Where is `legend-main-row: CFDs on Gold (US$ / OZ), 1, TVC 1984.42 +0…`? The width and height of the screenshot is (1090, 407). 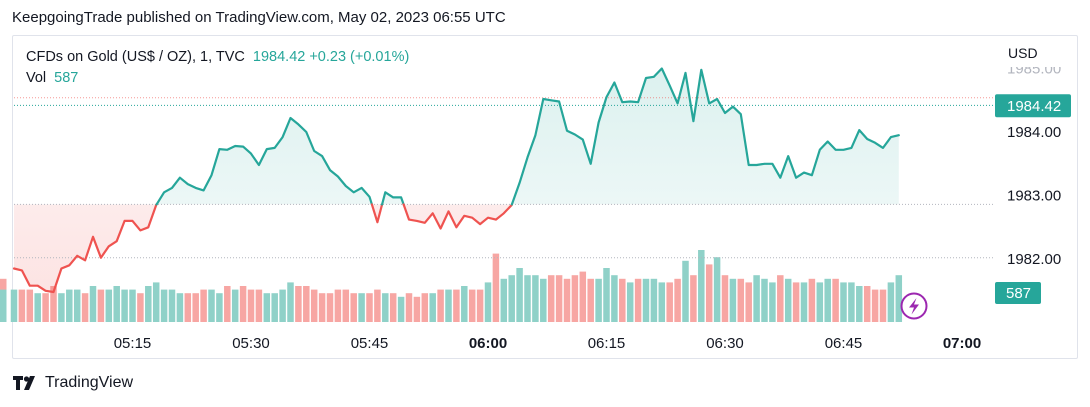 legend-main-row: CFDs on Gold (US$ / OZ), 1, TVC 1984.42 +0… is located at coordinates (217, 57).